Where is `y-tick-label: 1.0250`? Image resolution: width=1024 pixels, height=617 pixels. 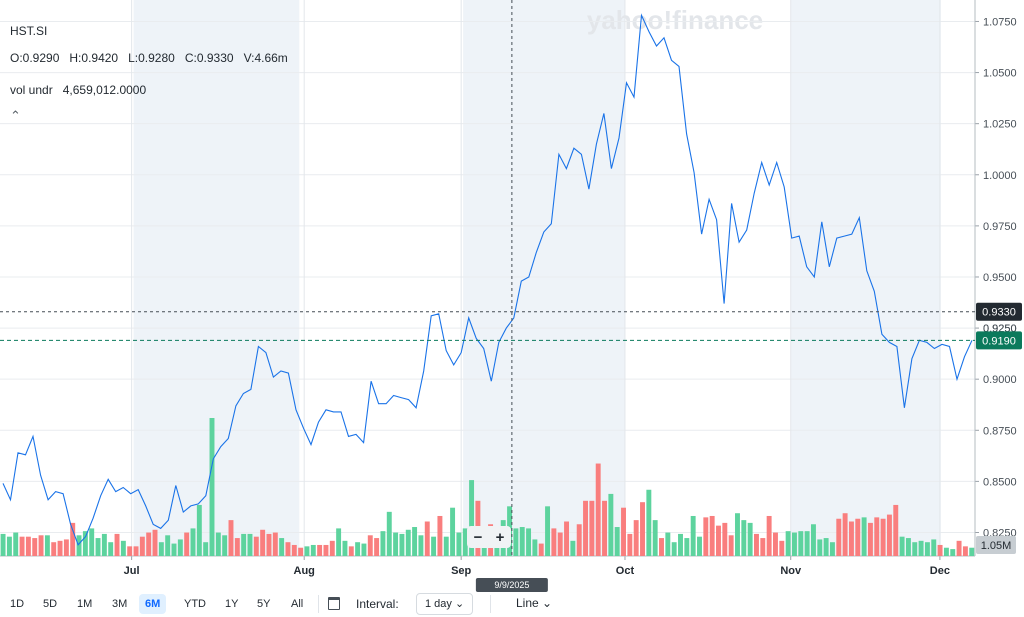
y-tick-label: 1.0250 is located at coordinates (1000, 125).